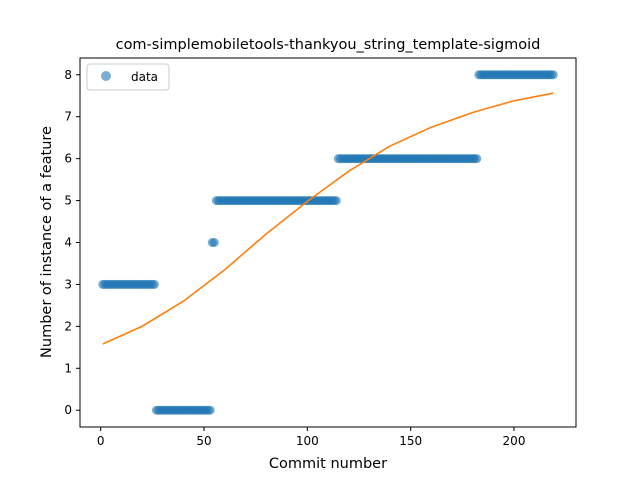  I want to click on x-tick-label: 150, so click(410, 441).